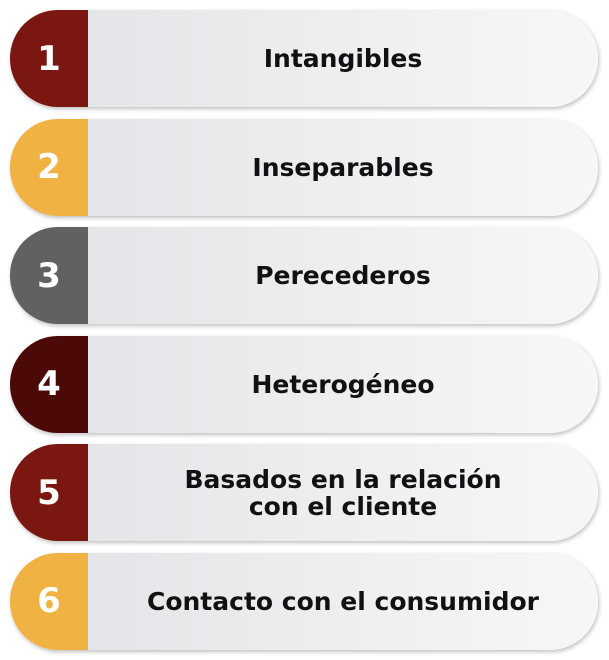  I want to click on item-label: Intangibles, so click(343, 58).